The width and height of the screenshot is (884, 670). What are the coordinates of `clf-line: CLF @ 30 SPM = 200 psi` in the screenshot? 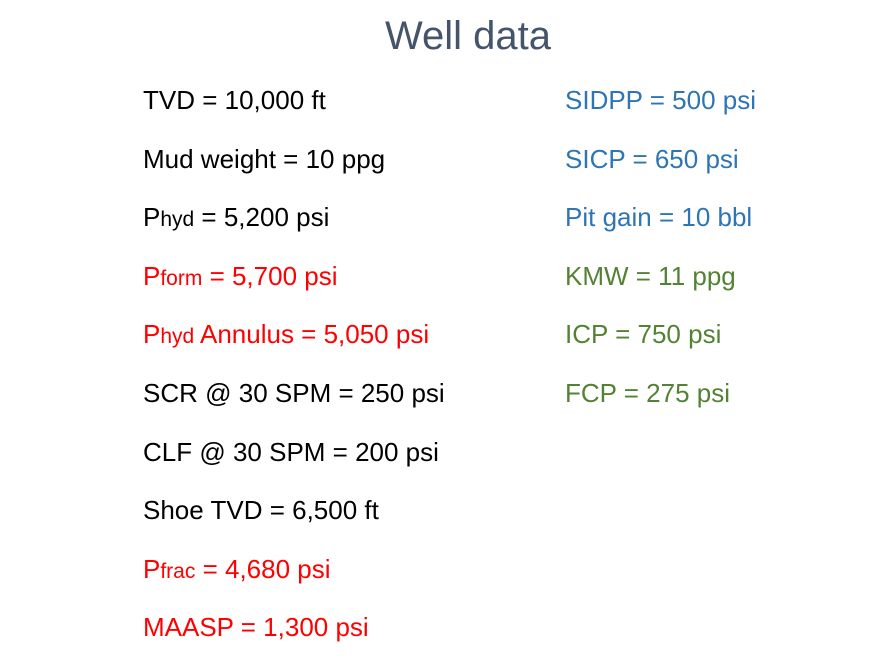 It's located at (294, 463).